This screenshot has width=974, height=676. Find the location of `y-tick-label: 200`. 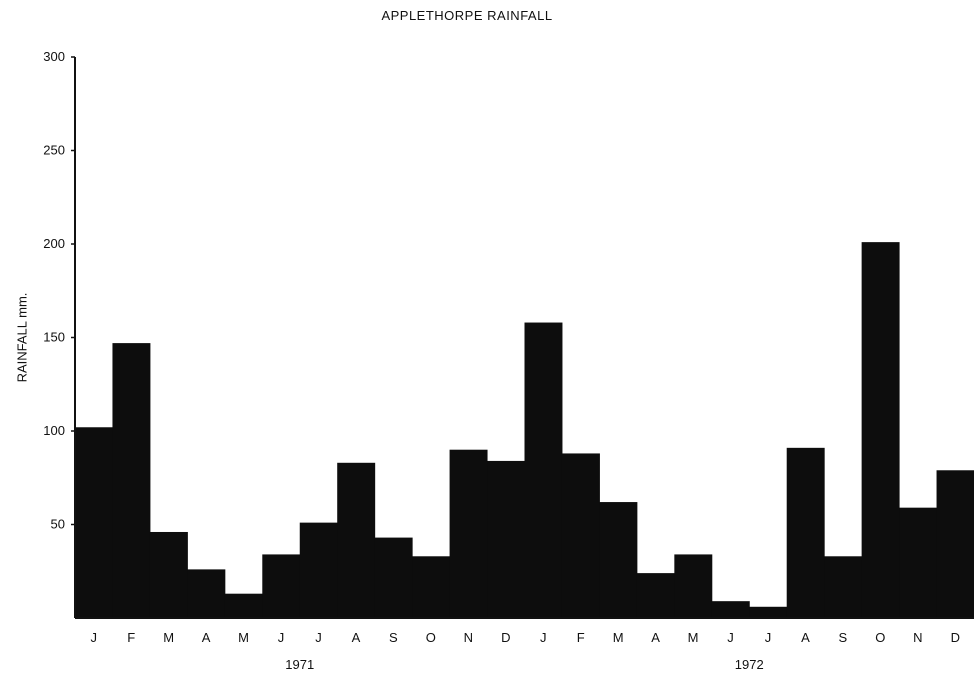

y-tick-label: 200 is located at coordinates (54, 243).